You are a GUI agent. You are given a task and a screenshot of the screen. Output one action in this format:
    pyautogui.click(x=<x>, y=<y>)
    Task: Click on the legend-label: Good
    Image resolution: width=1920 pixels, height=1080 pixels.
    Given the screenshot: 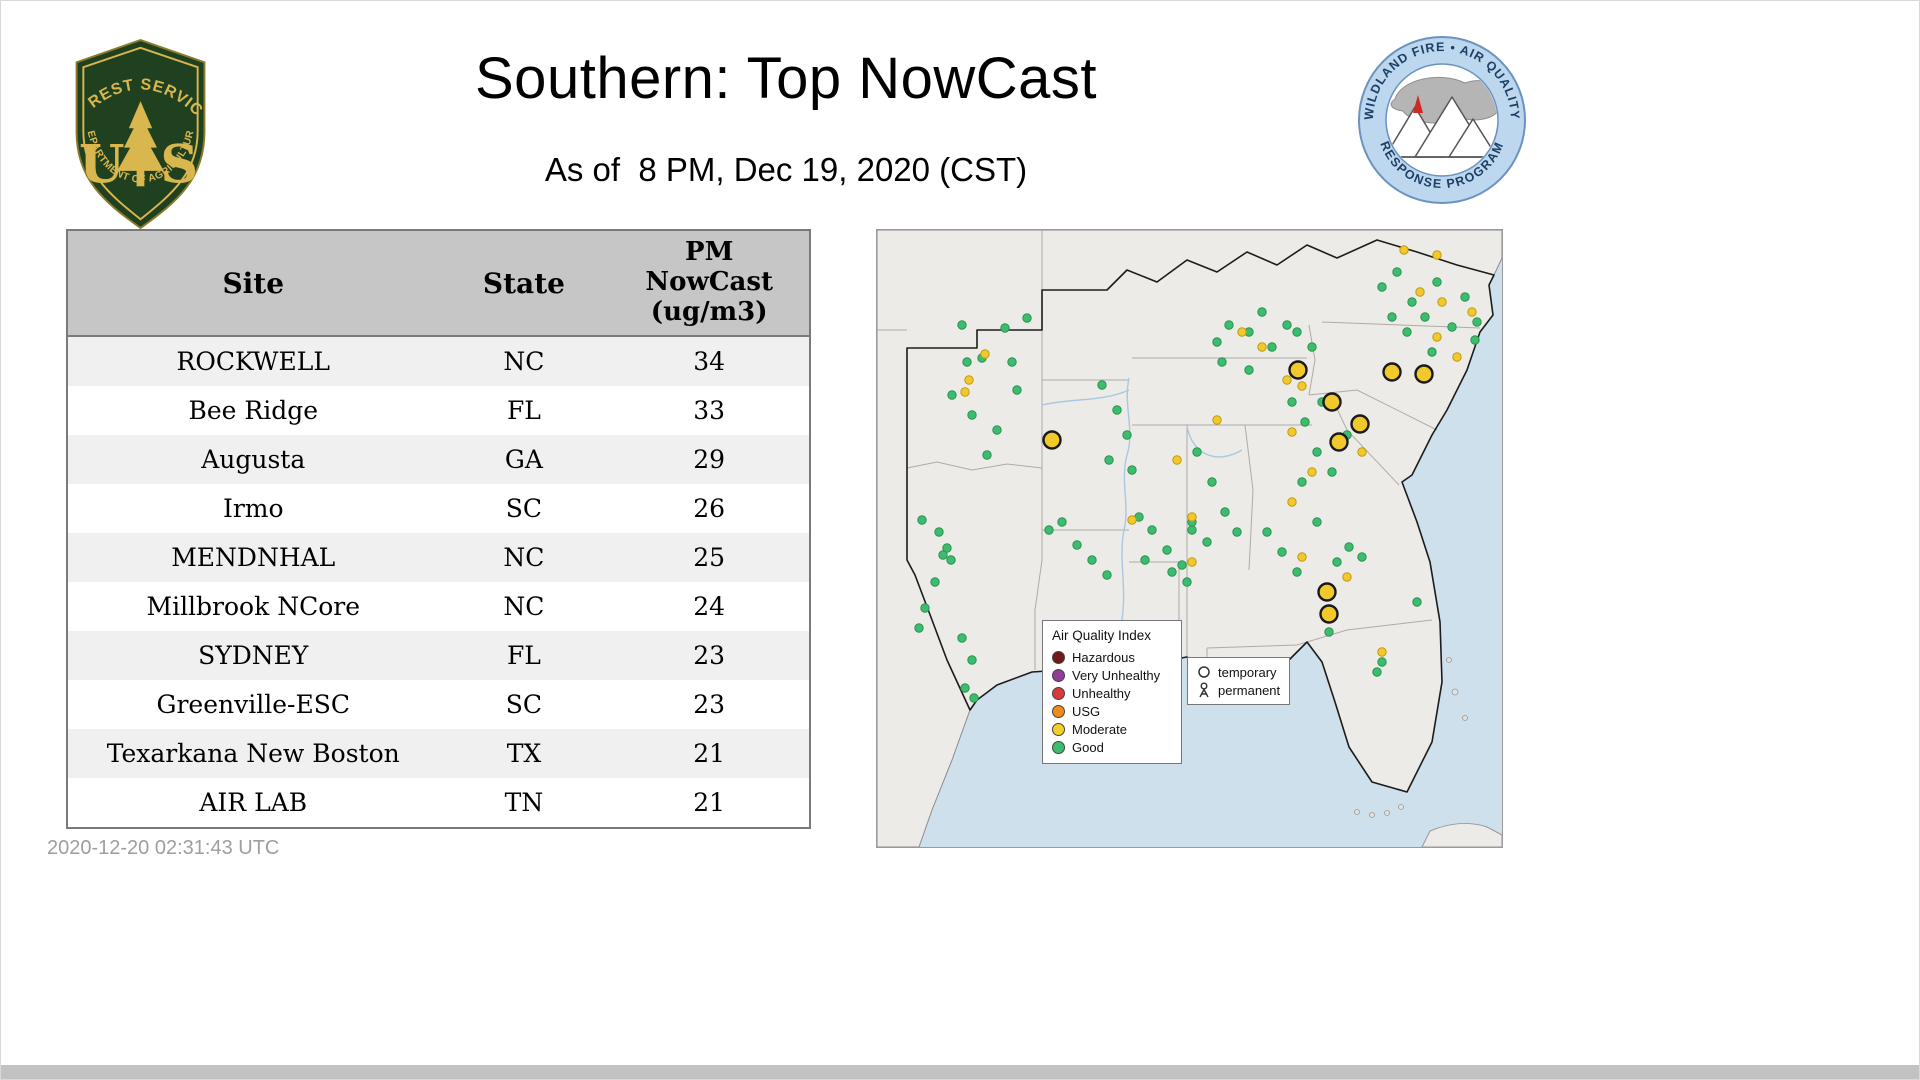 What is the action you would take?
    pyautogui.click(x=1088, y=747)
    